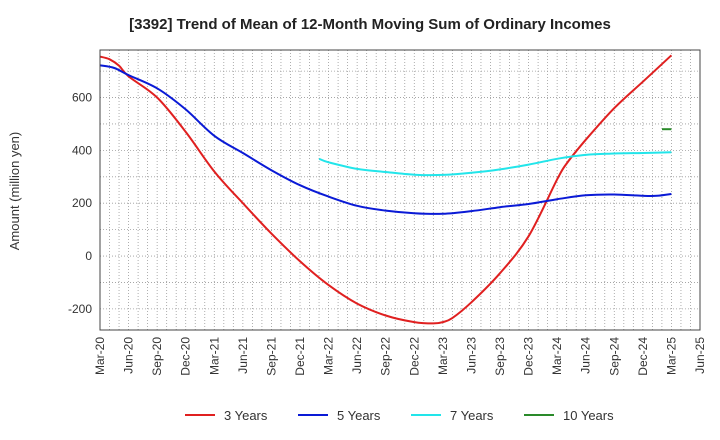  I want to click on y-axis-ticks: -200 0 200 400 600, so click(80, 203).